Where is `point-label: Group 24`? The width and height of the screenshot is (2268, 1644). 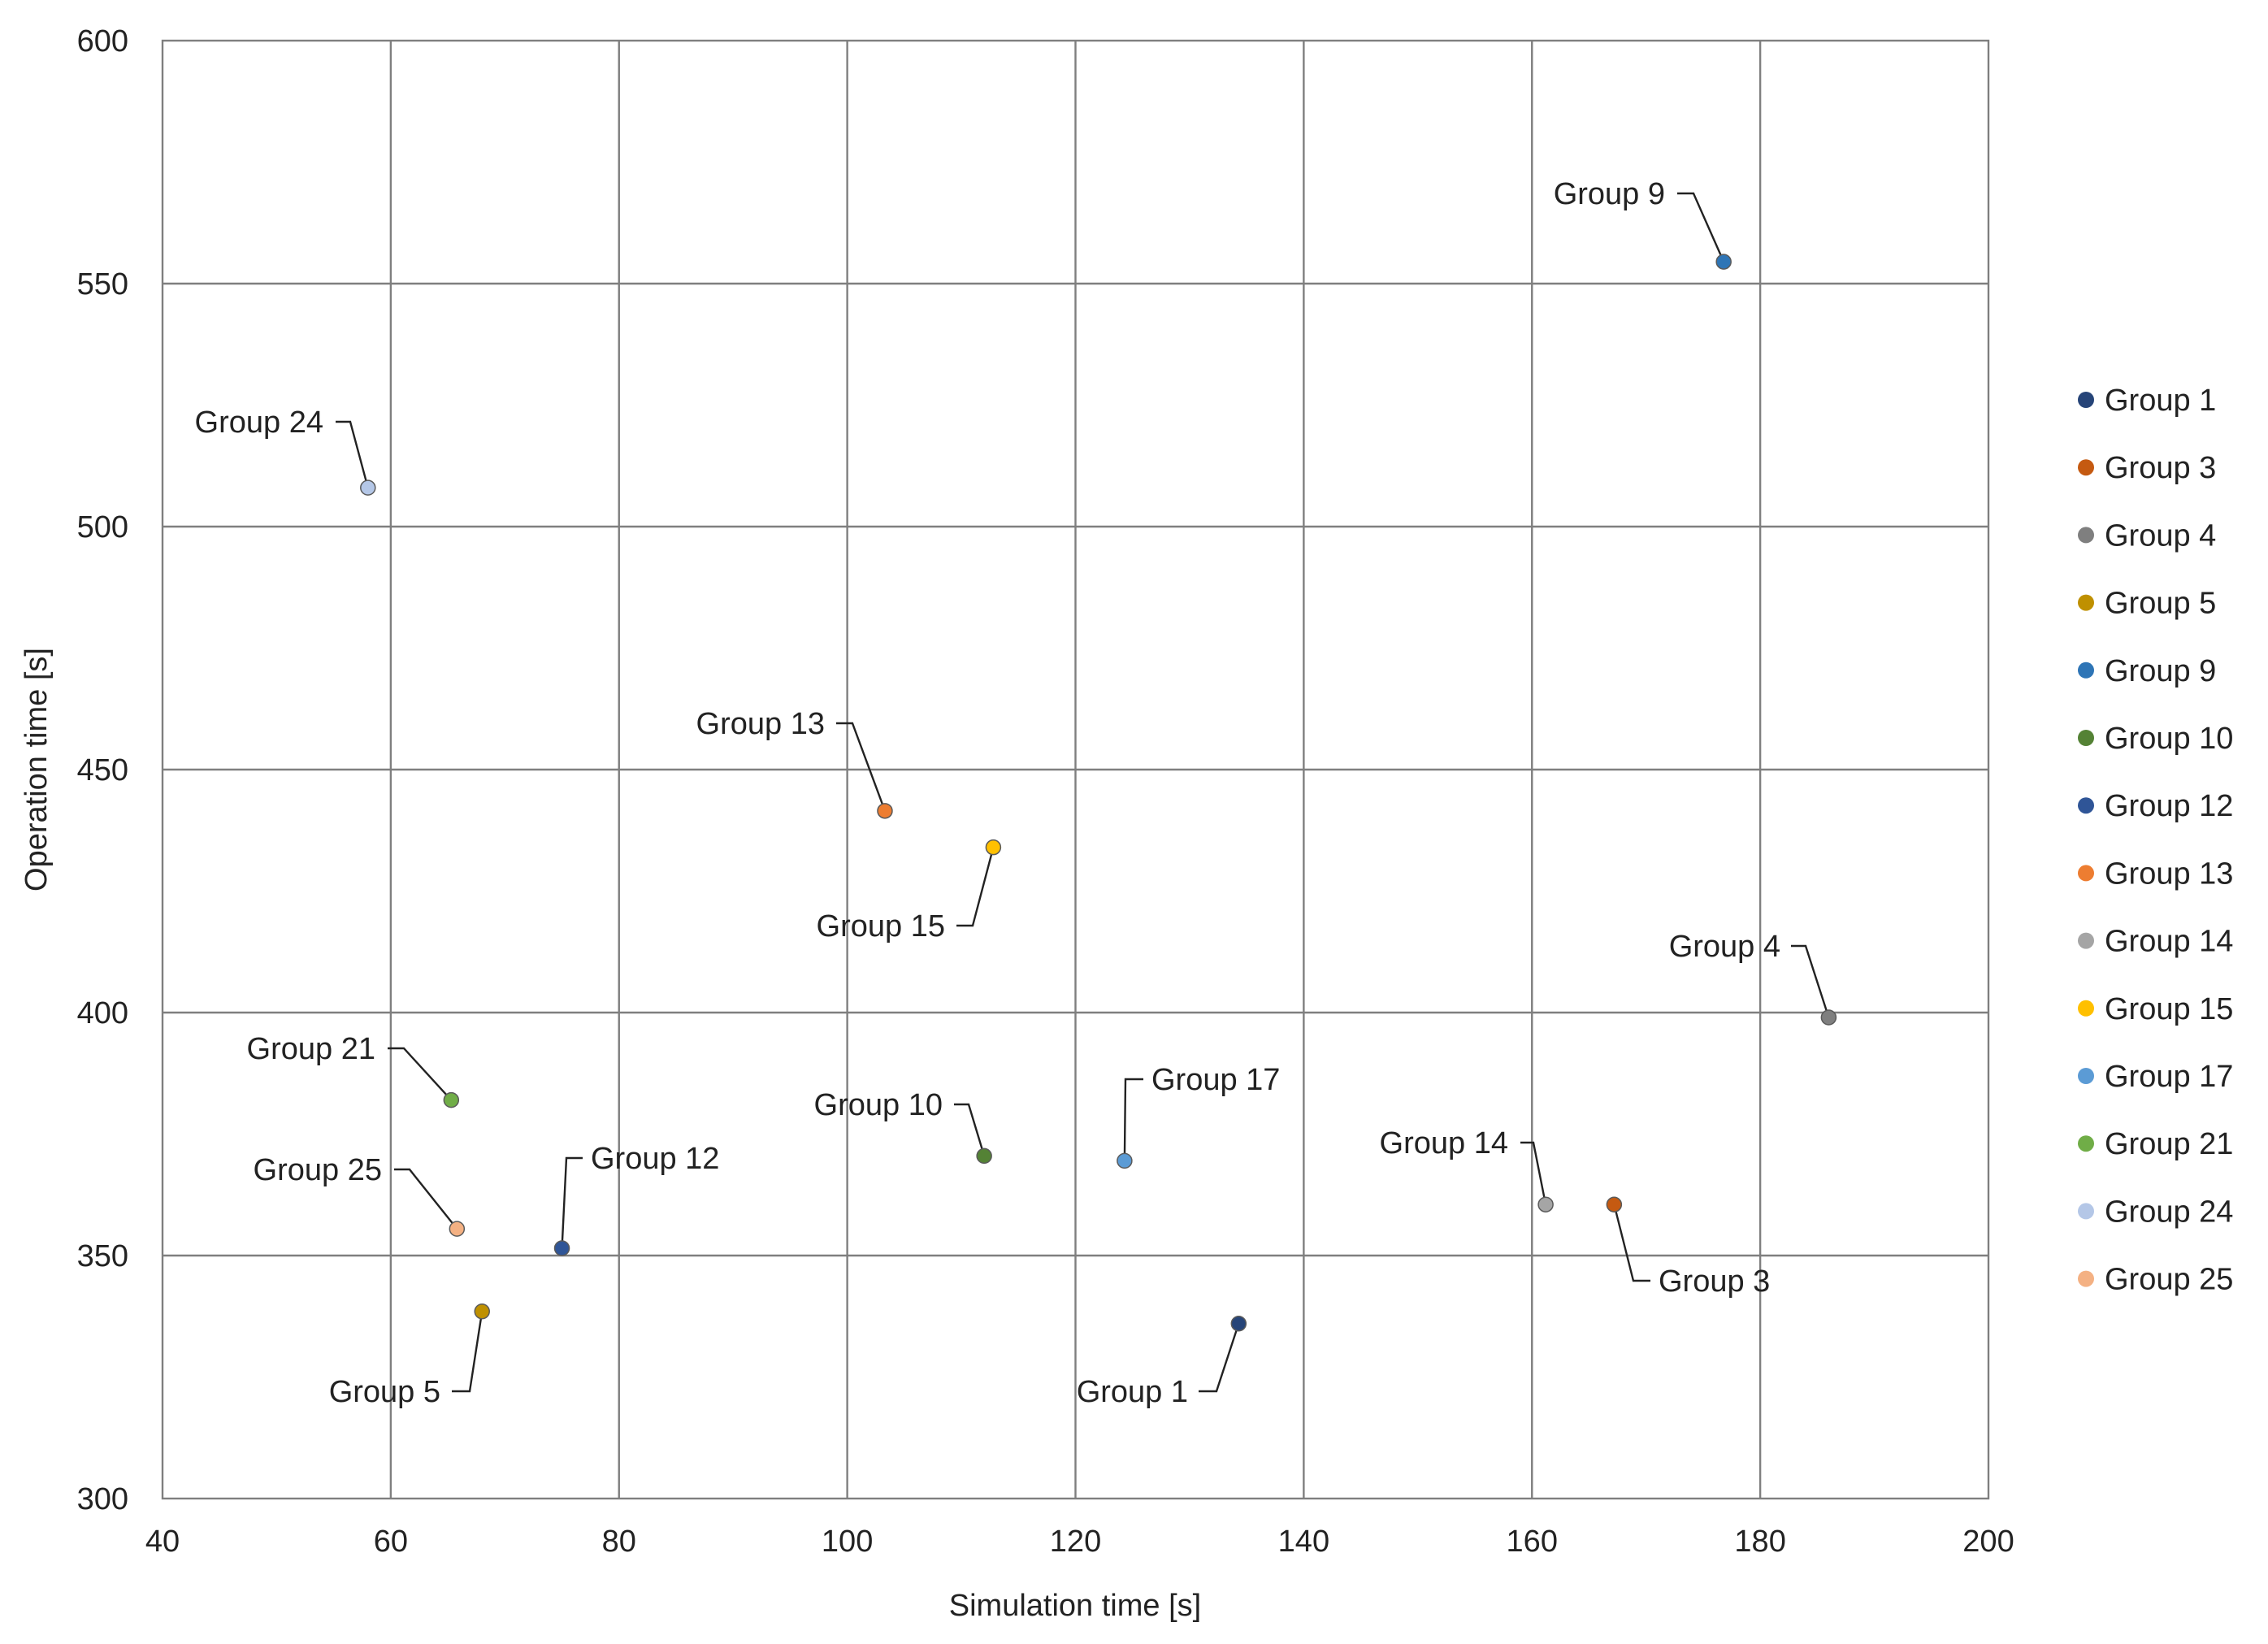
point-label: Group 24 is located at coordinates (259, 423).